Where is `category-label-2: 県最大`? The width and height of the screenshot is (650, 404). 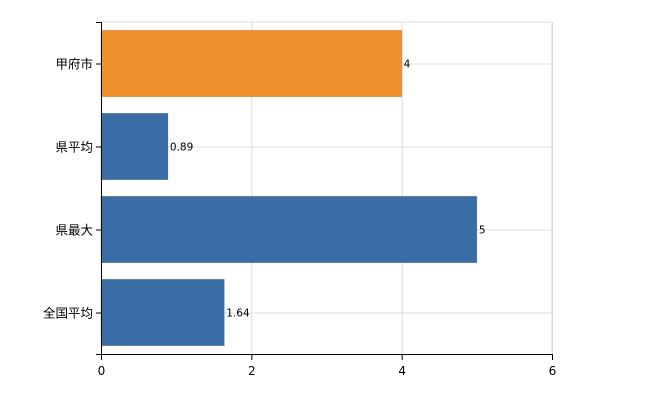 category-label-2: 県最大 is located at coordinates (74, 230).